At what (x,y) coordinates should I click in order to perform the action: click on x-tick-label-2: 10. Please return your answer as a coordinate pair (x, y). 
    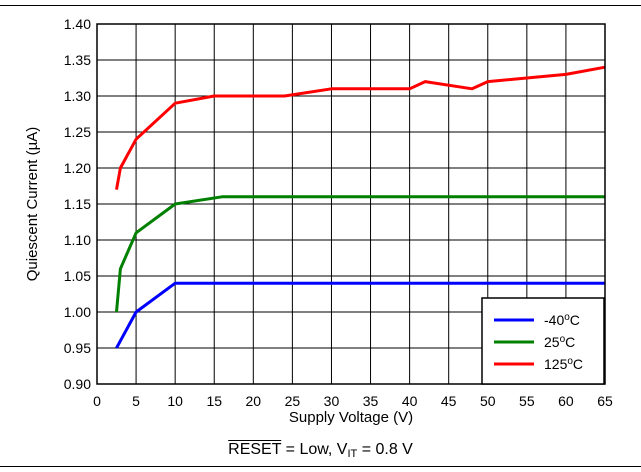
    Looking at the image, I should click on (175, 401).